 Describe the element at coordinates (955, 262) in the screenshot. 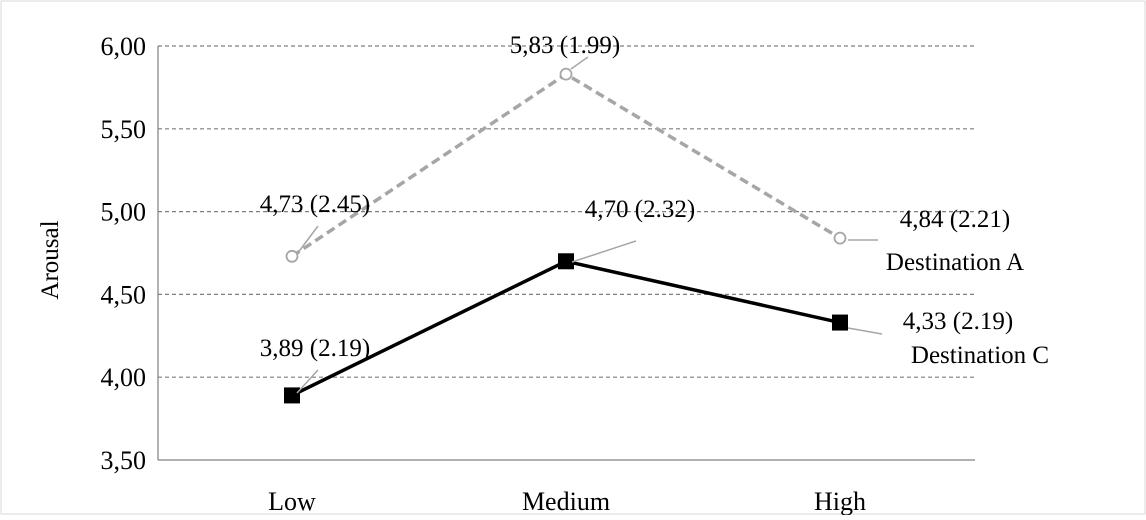

I see `series-name-label: Destination A` at that location.